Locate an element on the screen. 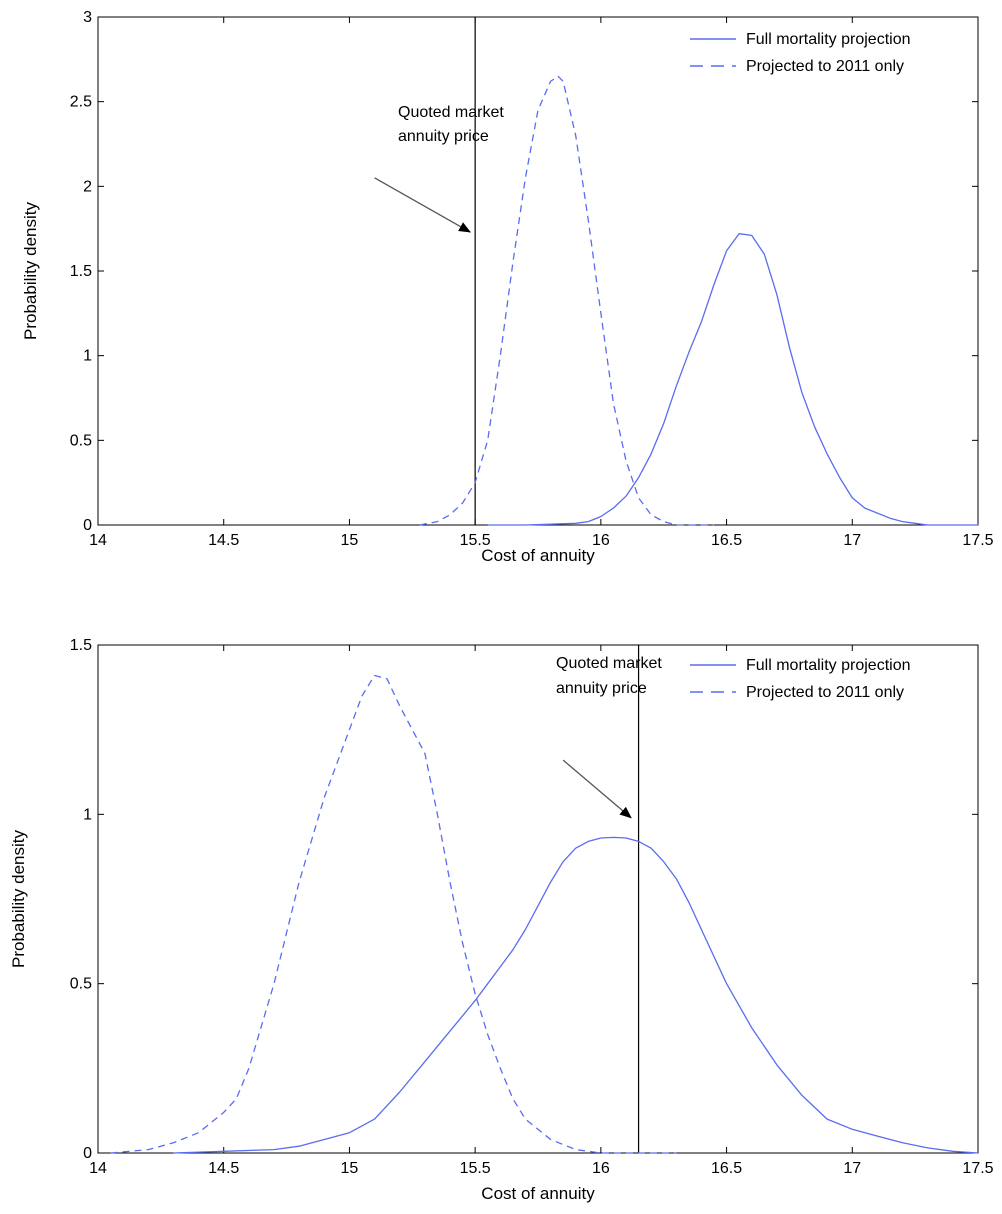 This screenshot has height=1214, width=1002. series-line-projected-2011 is located at coordinates (566, 300).